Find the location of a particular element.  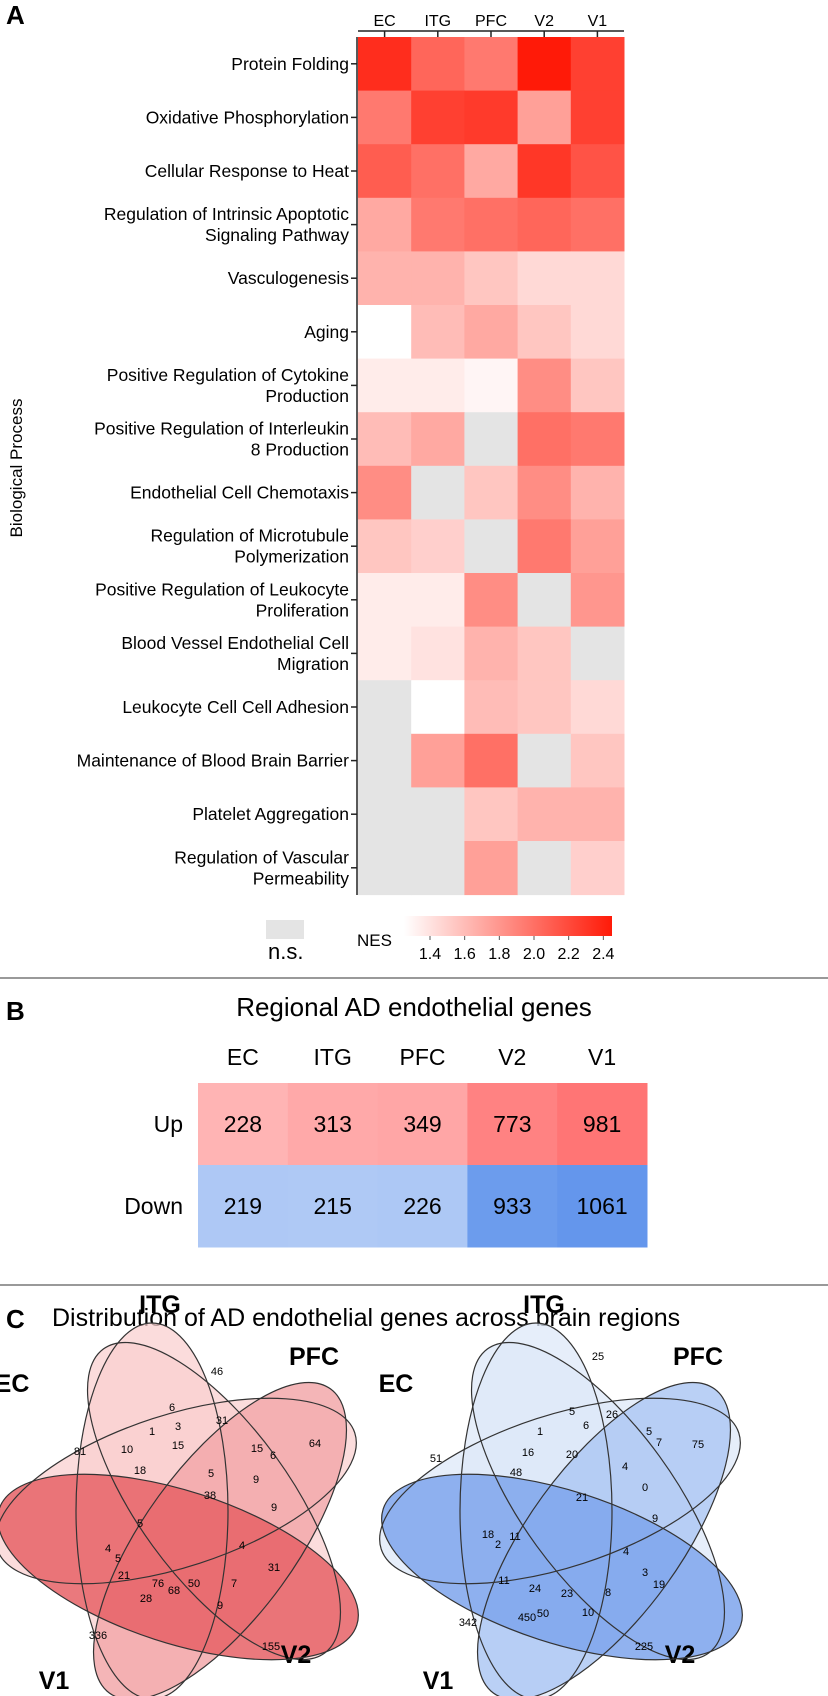

venn-region-count: 21 is located at coordinates (582, 1498).